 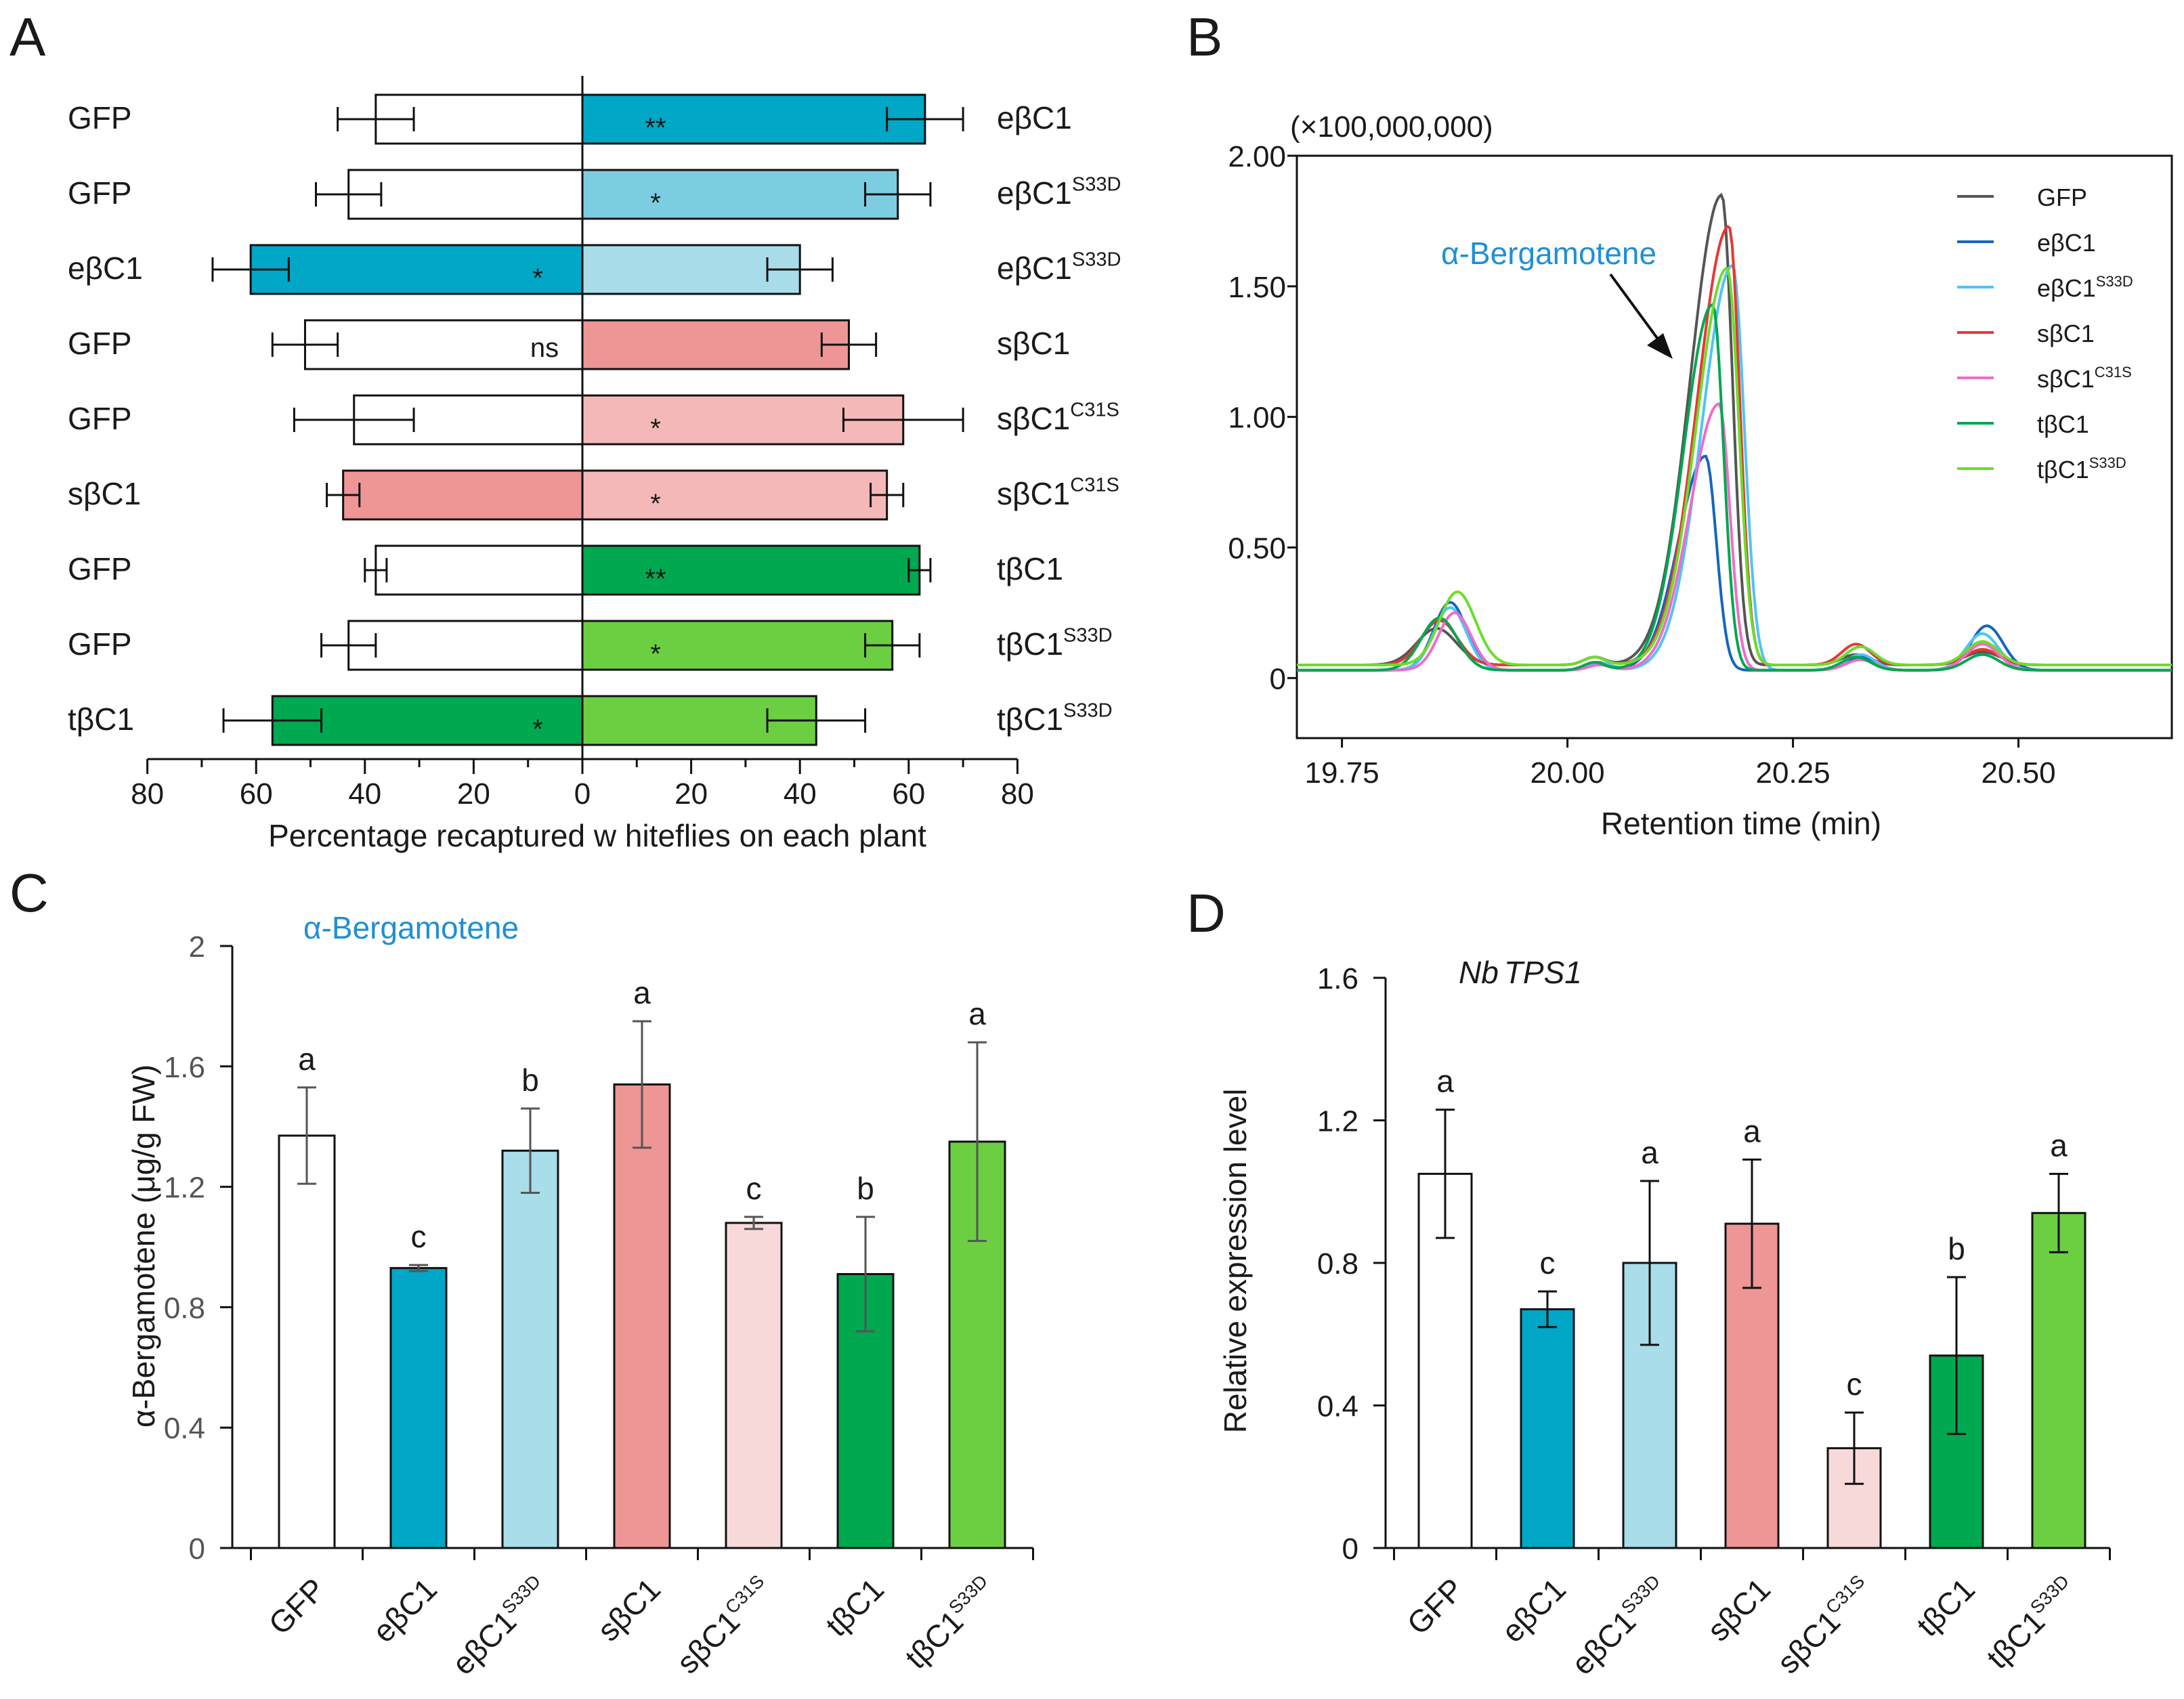 I want to click on a-bar-left, so click(x=444, y=344).